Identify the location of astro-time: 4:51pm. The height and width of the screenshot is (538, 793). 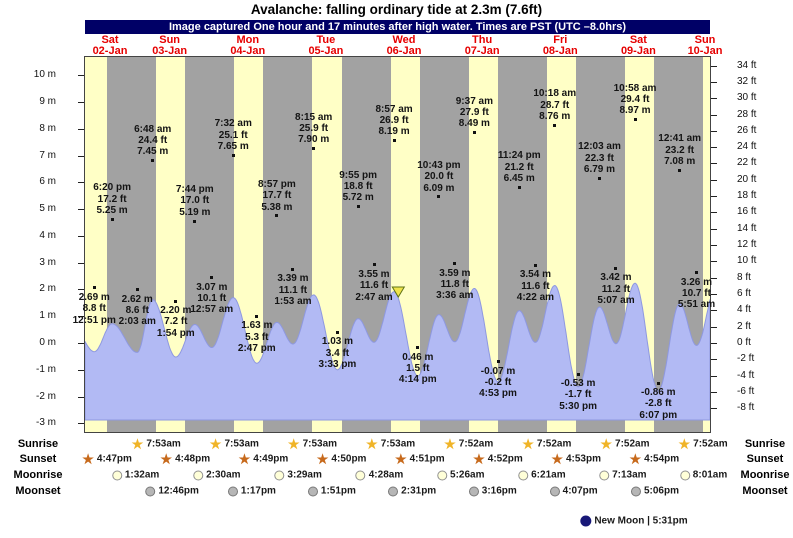
(427, 459).